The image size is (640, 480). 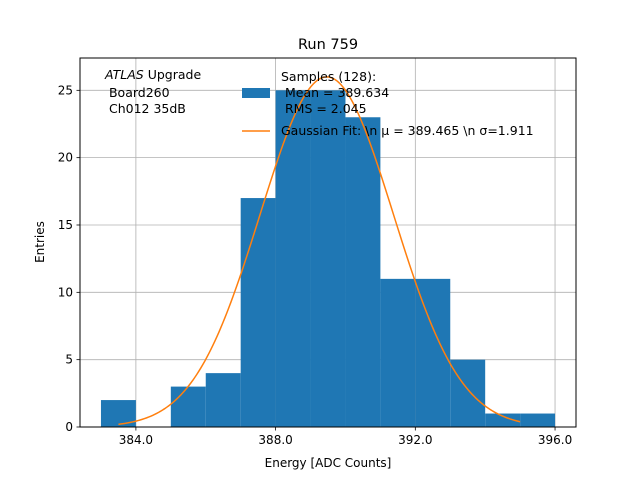 What do you see at coordinates (328, 463) in the screenshot?
I see `x-axis-label: Energy [ADC Counts]` at bounding box center [328, 463].